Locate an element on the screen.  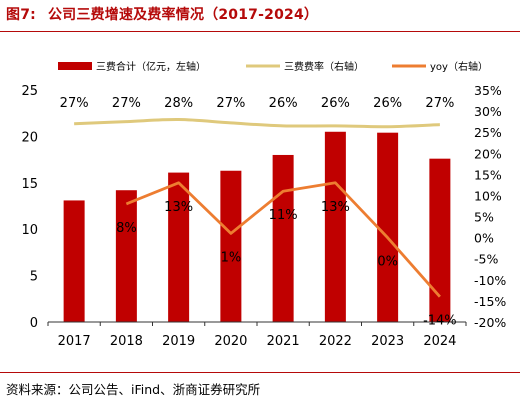
bar-2021 is located at coordinates (283, 238).